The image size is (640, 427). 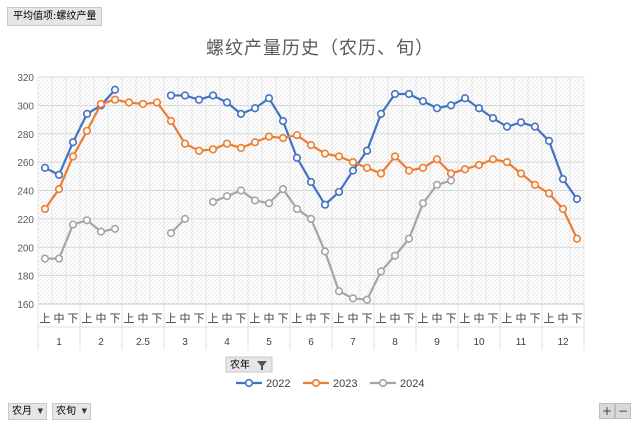 I want to click on filter-nongyue-button: 农月 ▼, so click(x=27, y=411).